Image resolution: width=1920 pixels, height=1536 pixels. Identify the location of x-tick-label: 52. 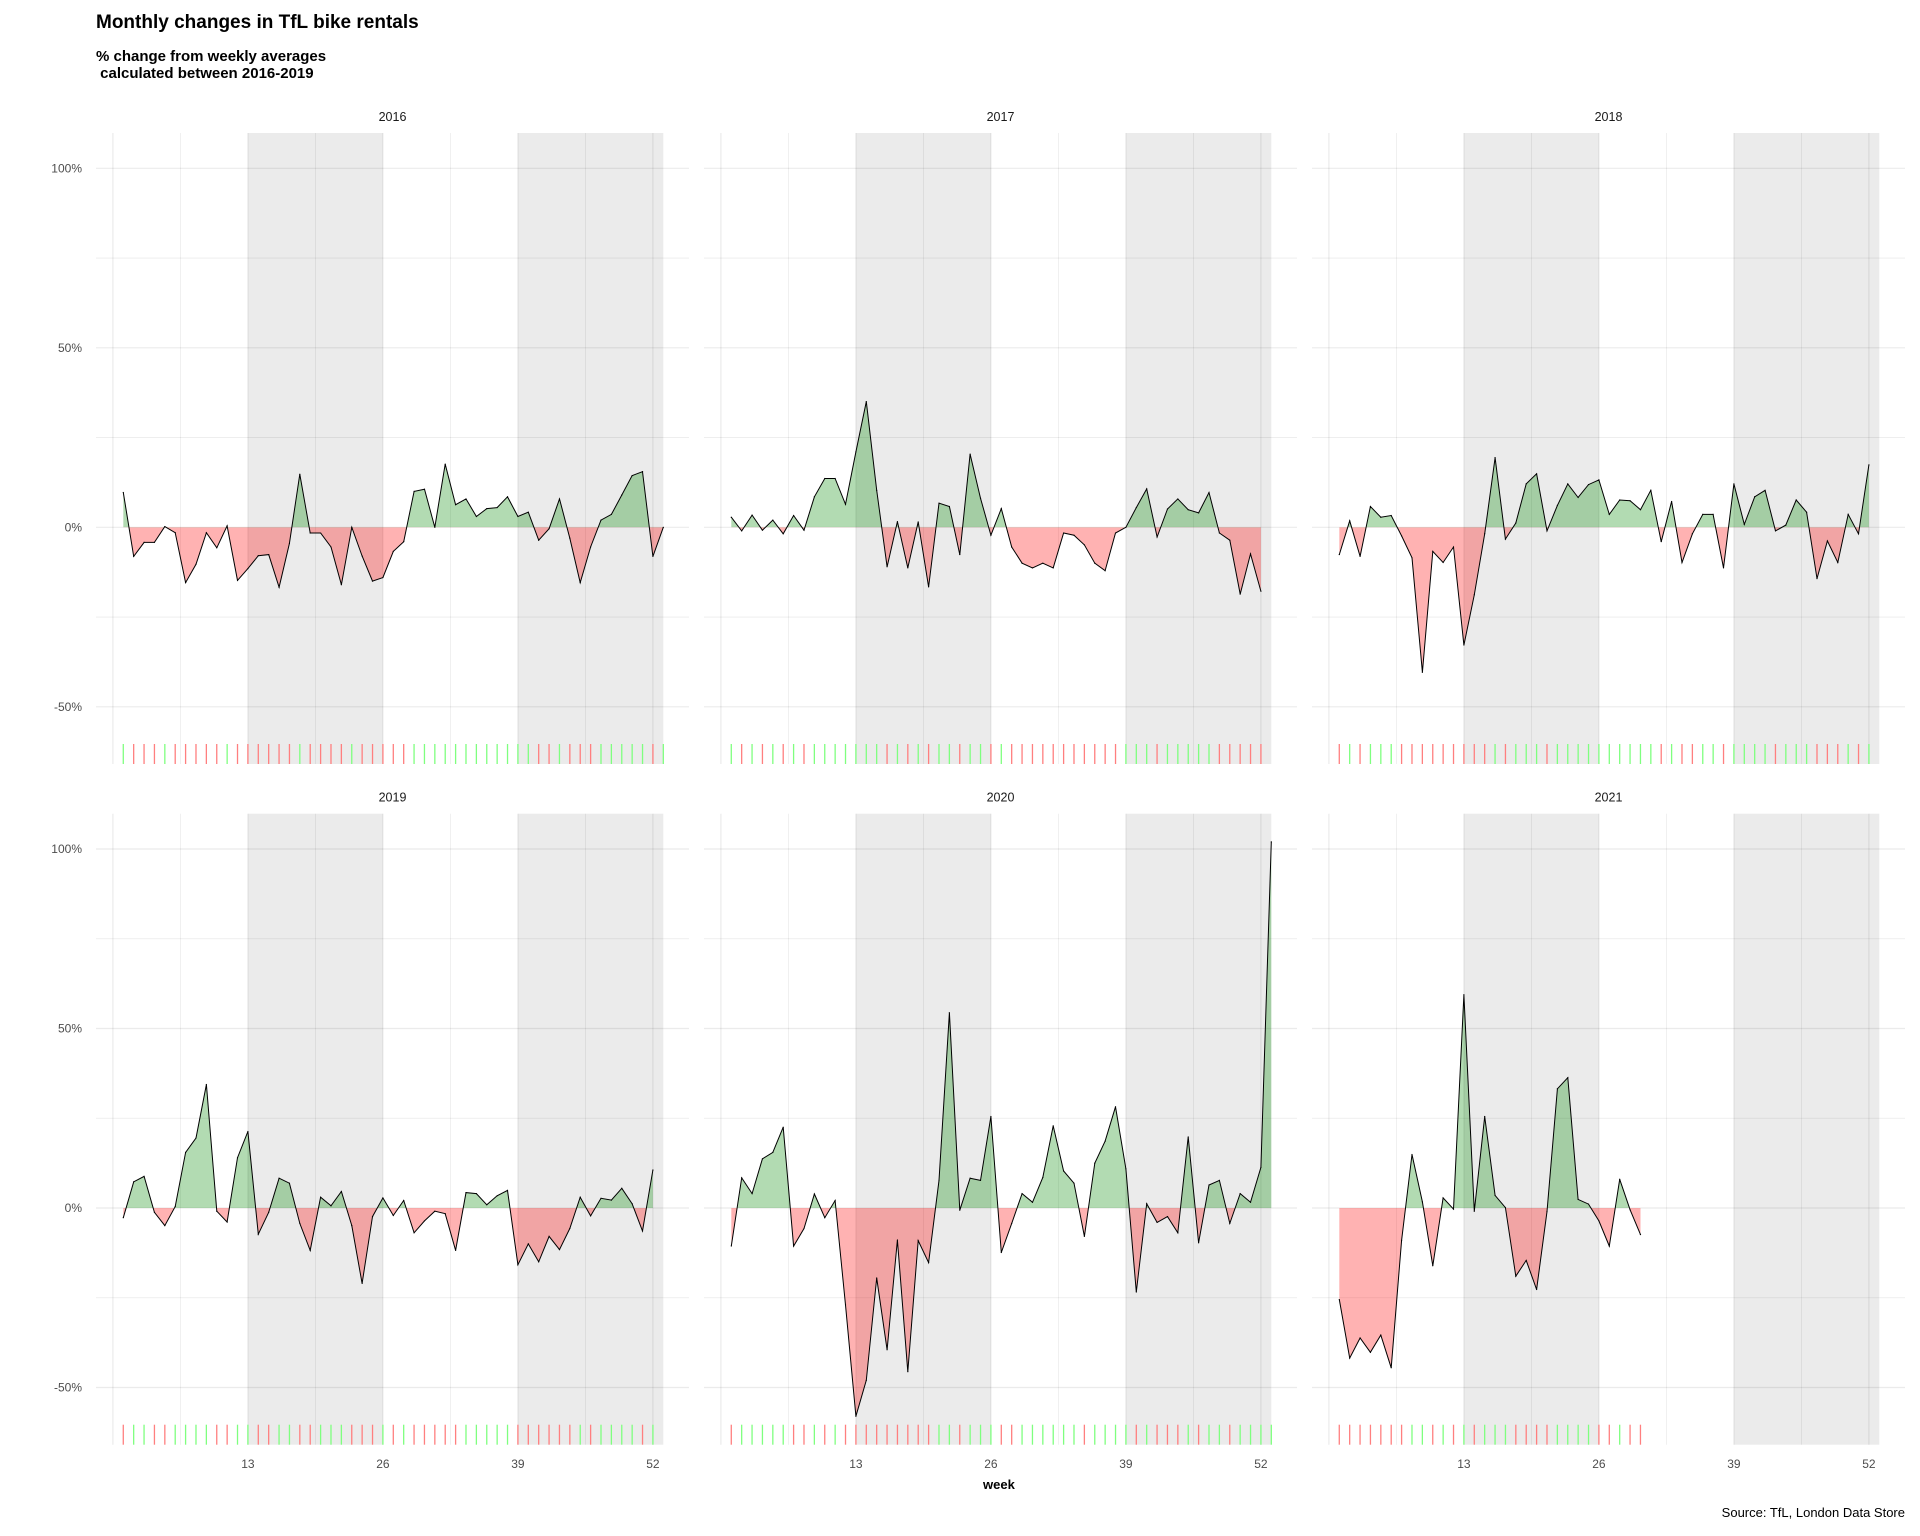
(653, 1464).